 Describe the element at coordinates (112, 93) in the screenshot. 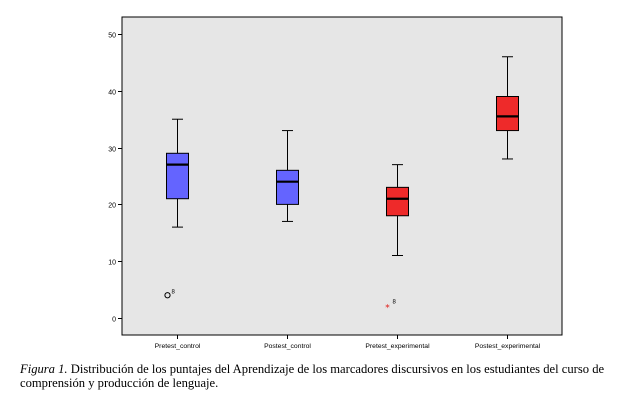

I see `y-tick-label: 40` at that location.